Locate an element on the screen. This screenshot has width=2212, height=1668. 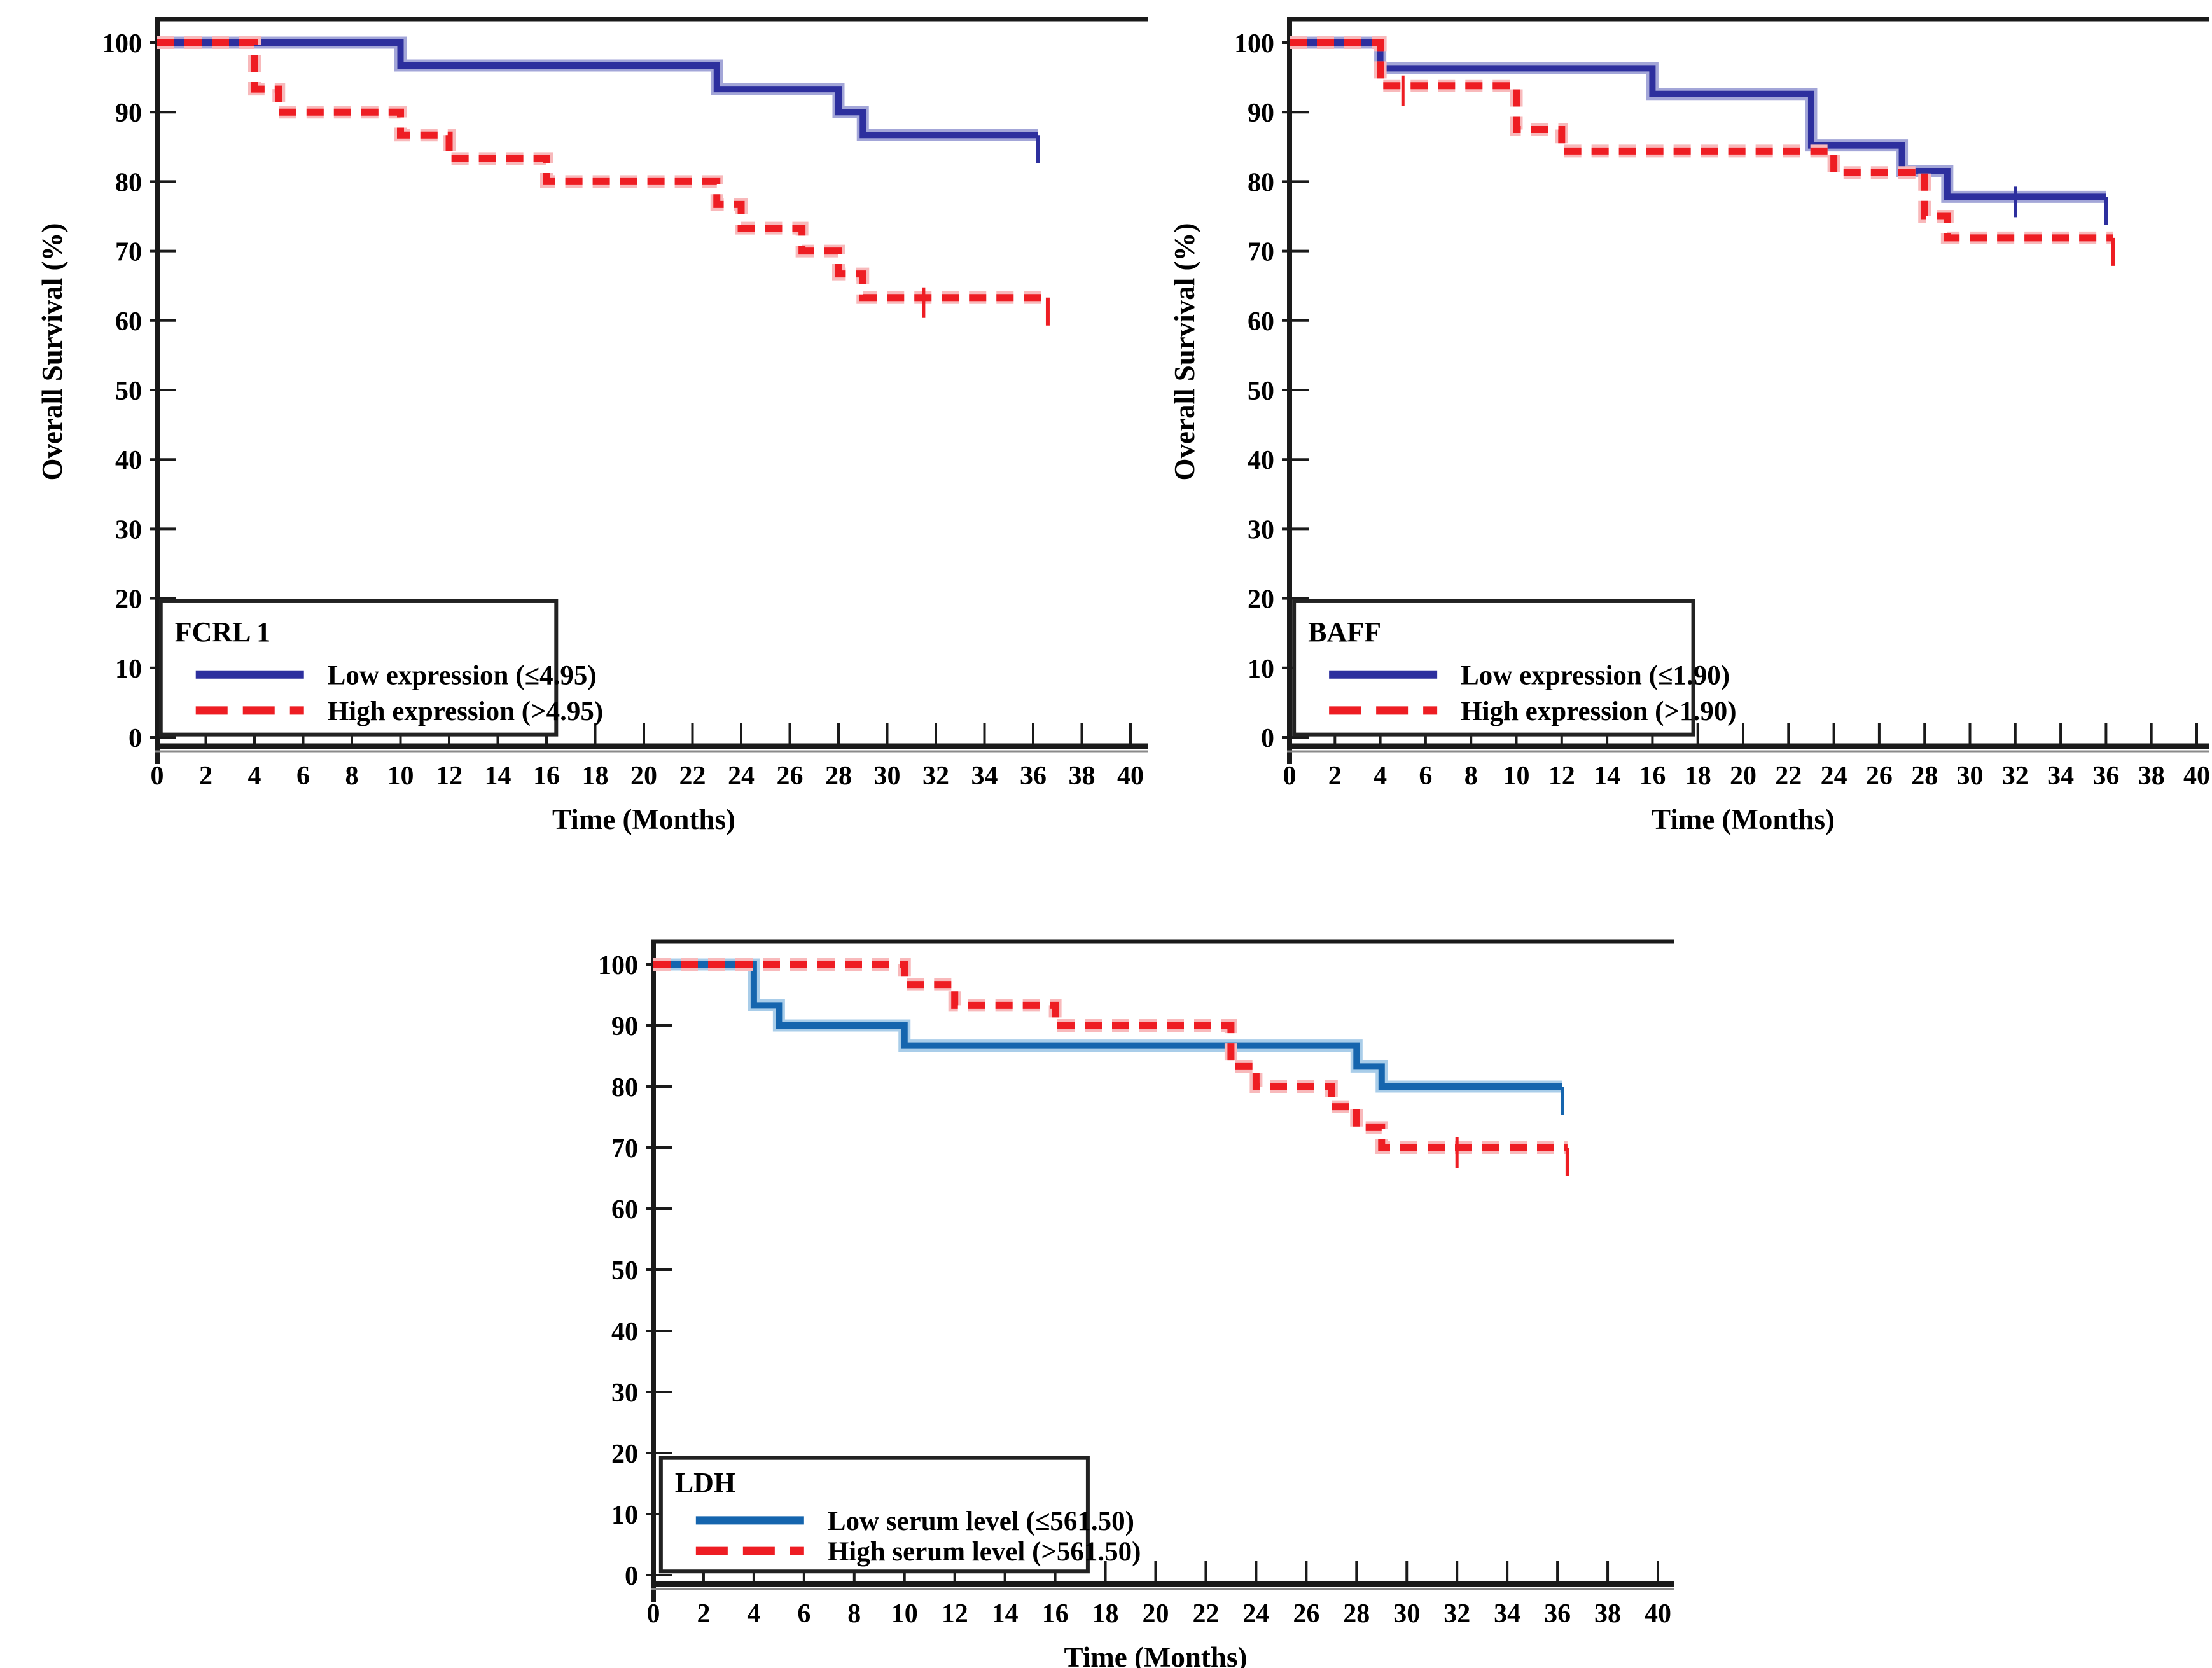
baff-xtick-20: 20 is located at coordinates (1743, 776).